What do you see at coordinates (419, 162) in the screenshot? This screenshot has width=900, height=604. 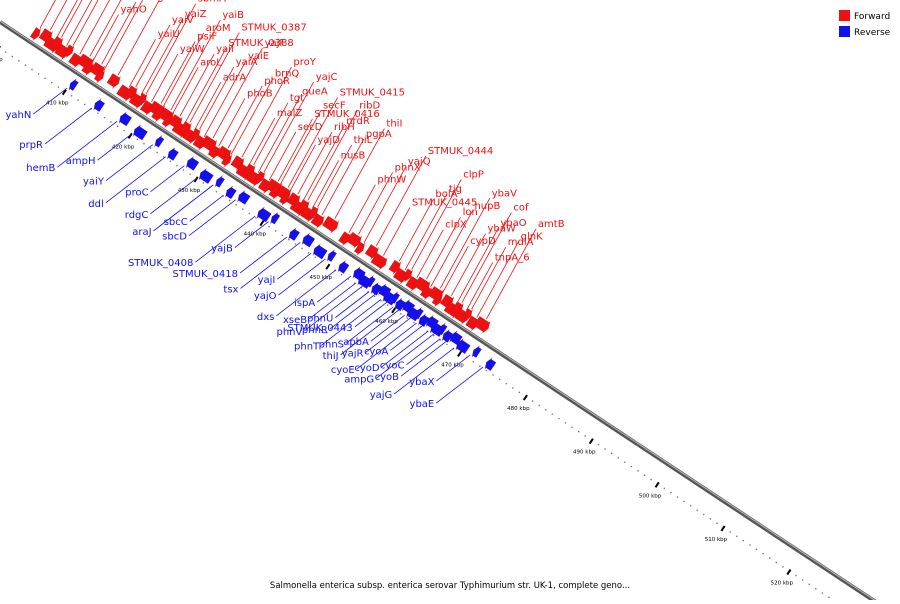 I see `gene-yajQ-label: yajQ` at bounding box center [419, 162].